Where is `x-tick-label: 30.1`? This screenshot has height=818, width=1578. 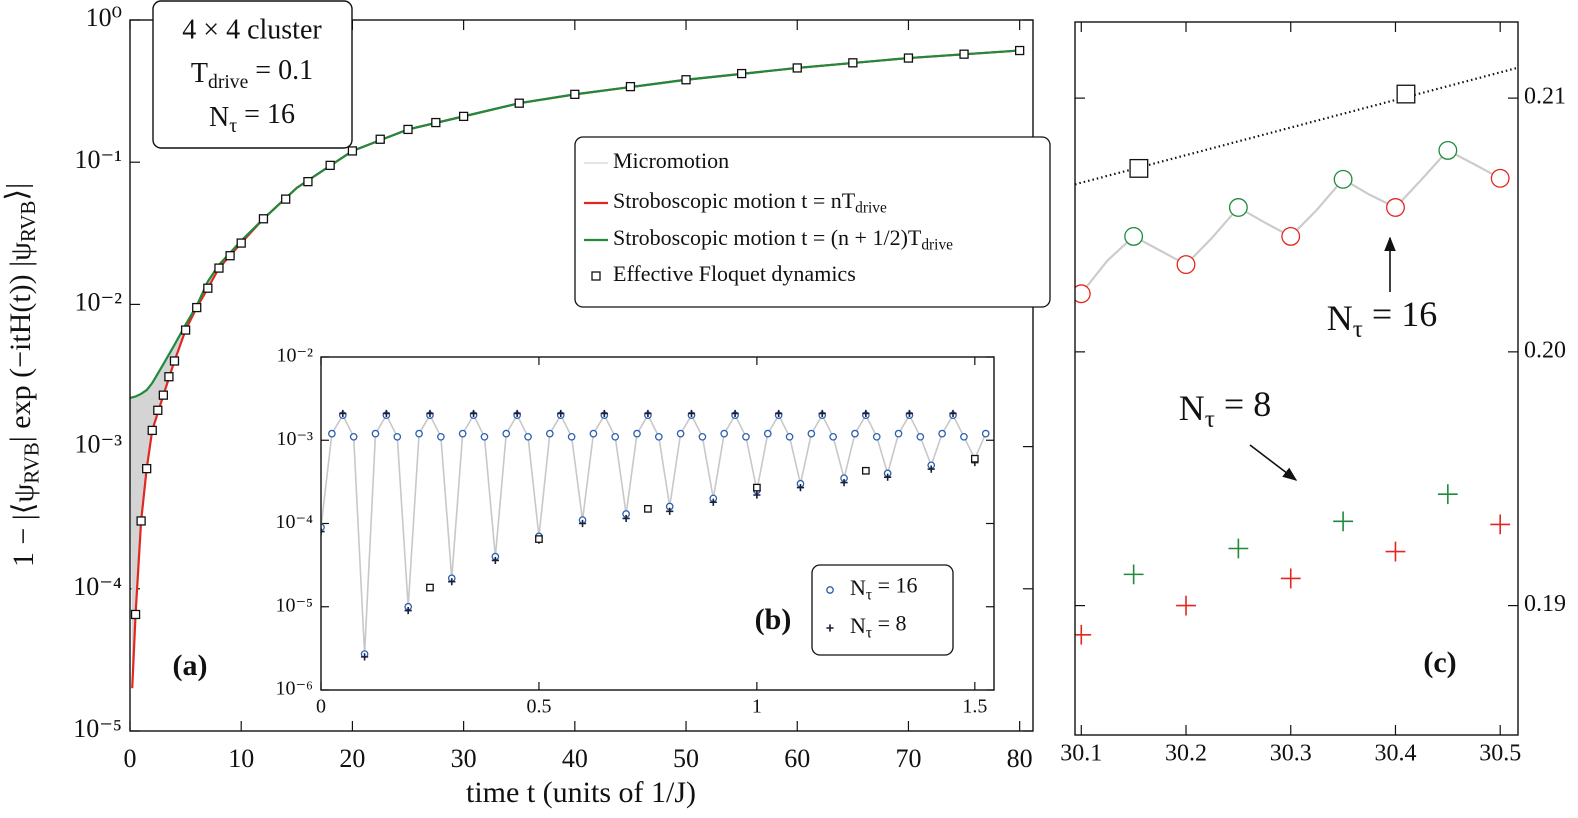 x-tick-label: 30.1 is located at coordinates (1081, 754).